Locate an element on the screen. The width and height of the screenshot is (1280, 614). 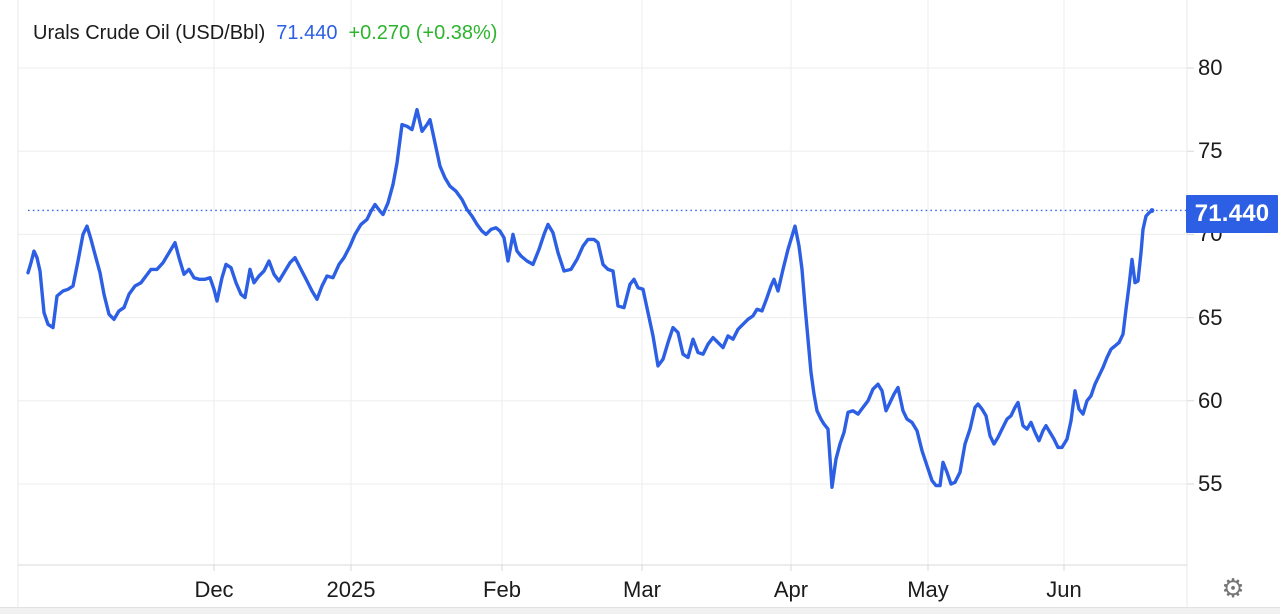
gear-icon: ⚙ is located at coordinates (1233, 589).